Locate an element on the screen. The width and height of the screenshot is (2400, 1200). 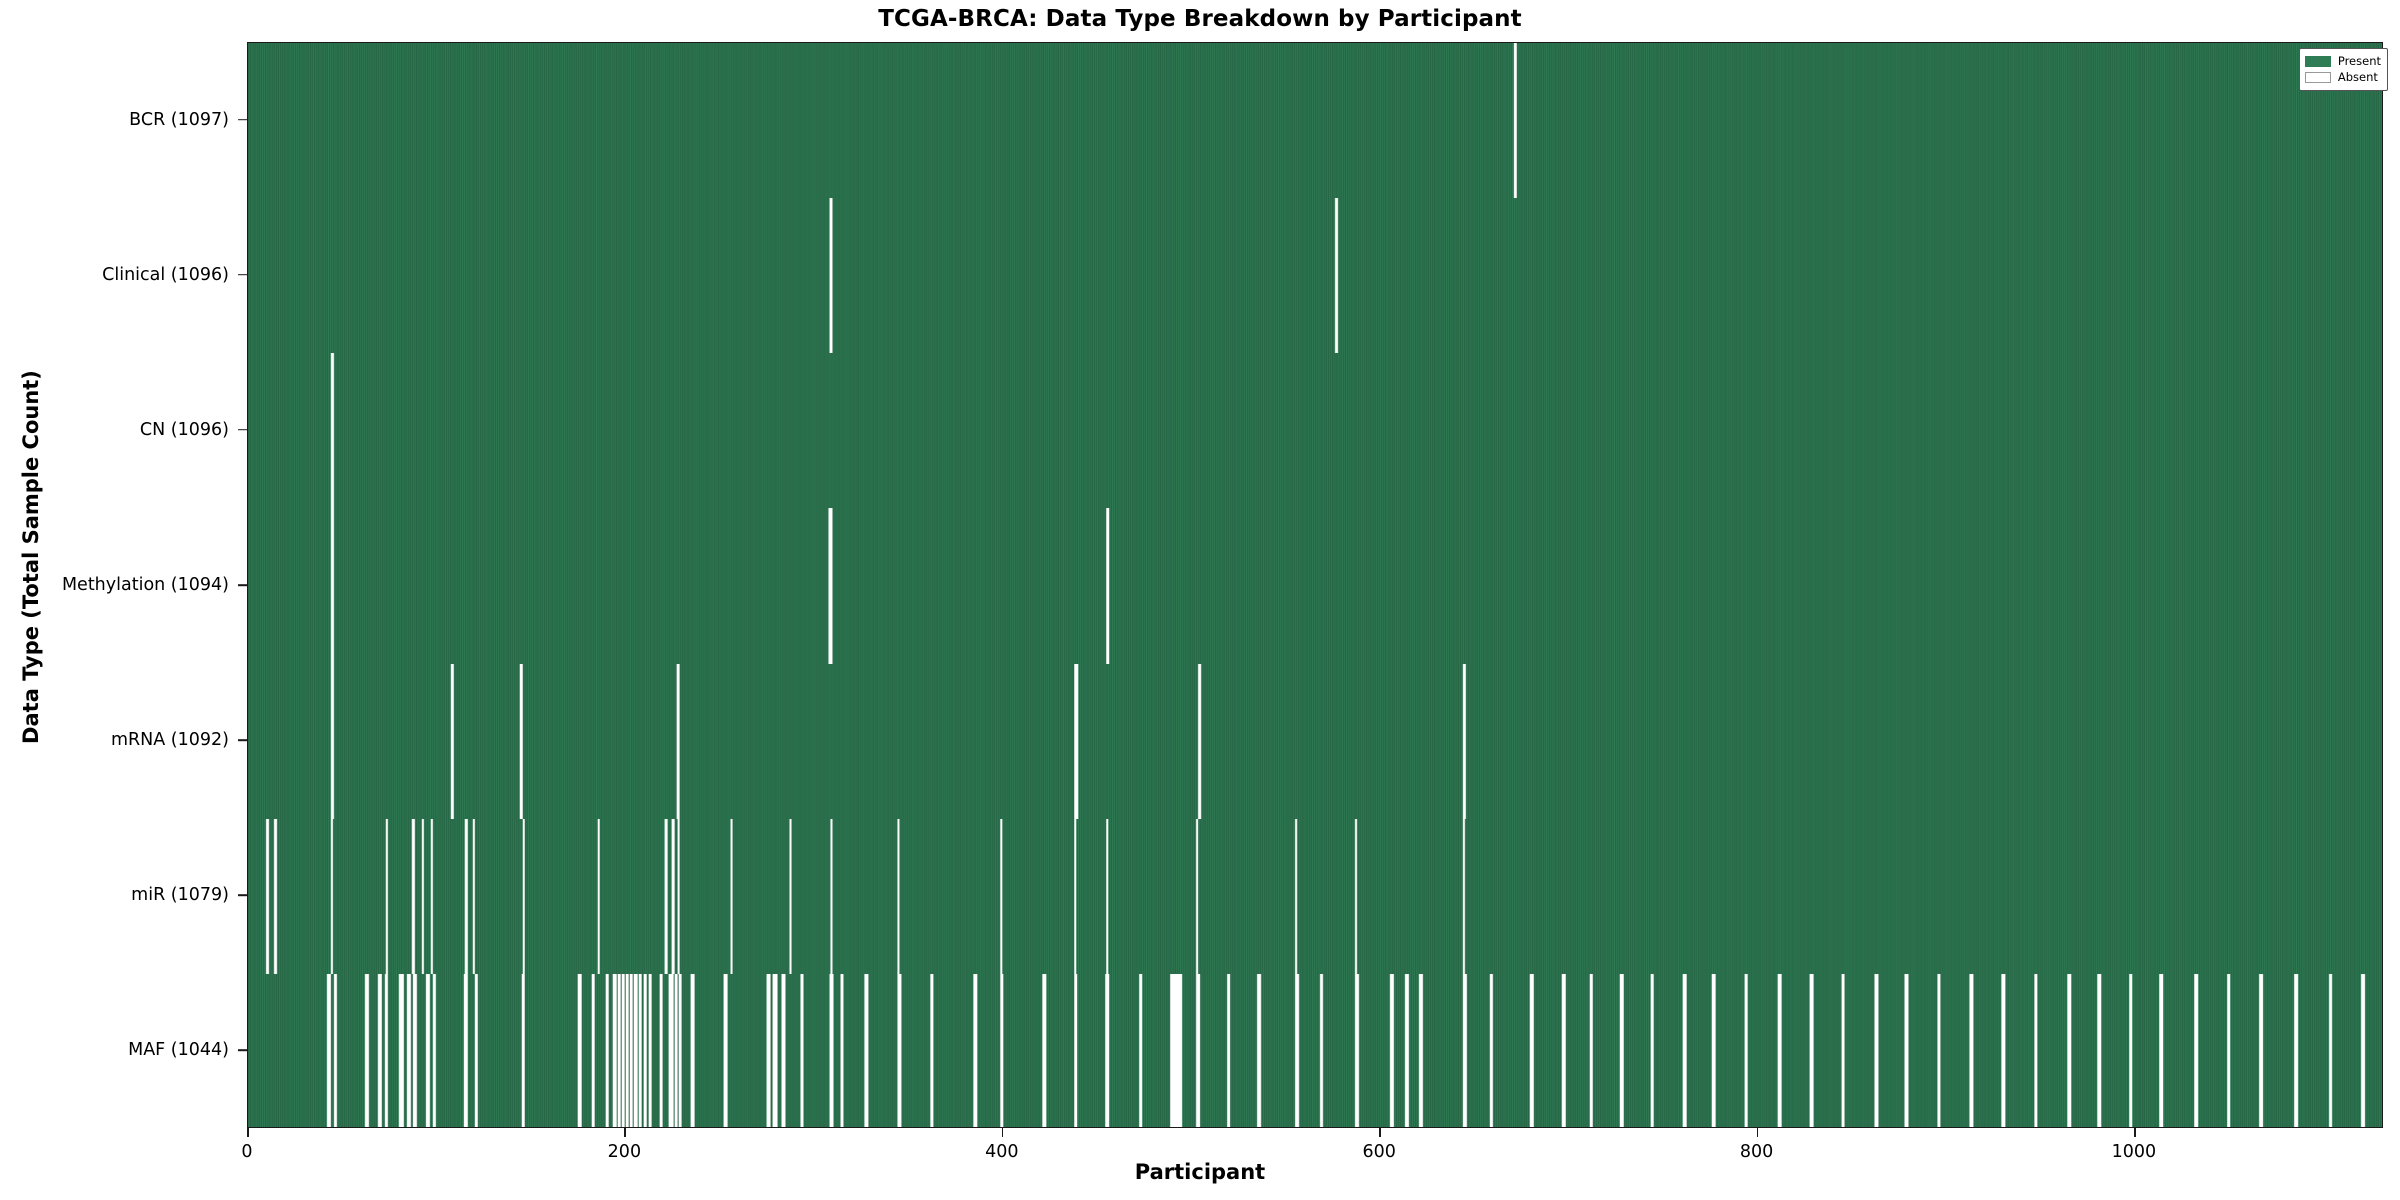
chart-legend: Present Absent is located at coordinates (2343, 69).